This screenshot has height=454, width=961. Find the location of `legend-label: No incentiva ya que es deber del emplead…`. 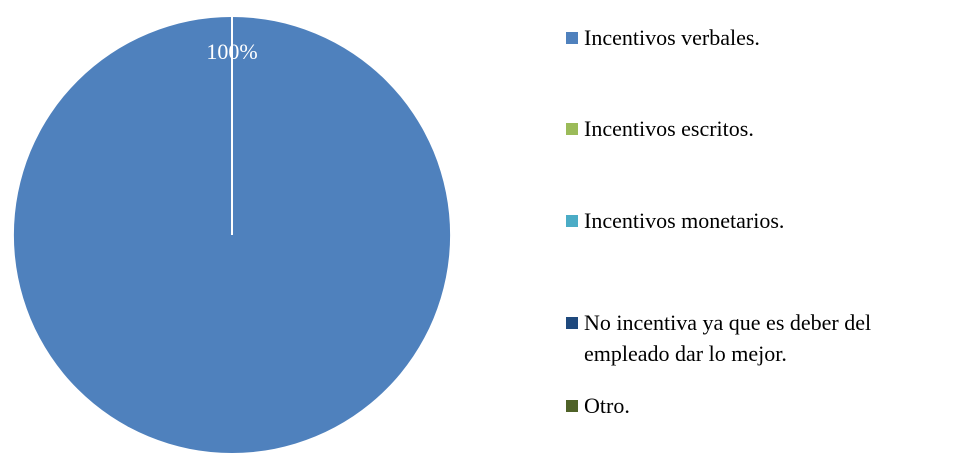

legend-label: No incentiva ya que es deber del emplead… is located at coordinates (728, 338).